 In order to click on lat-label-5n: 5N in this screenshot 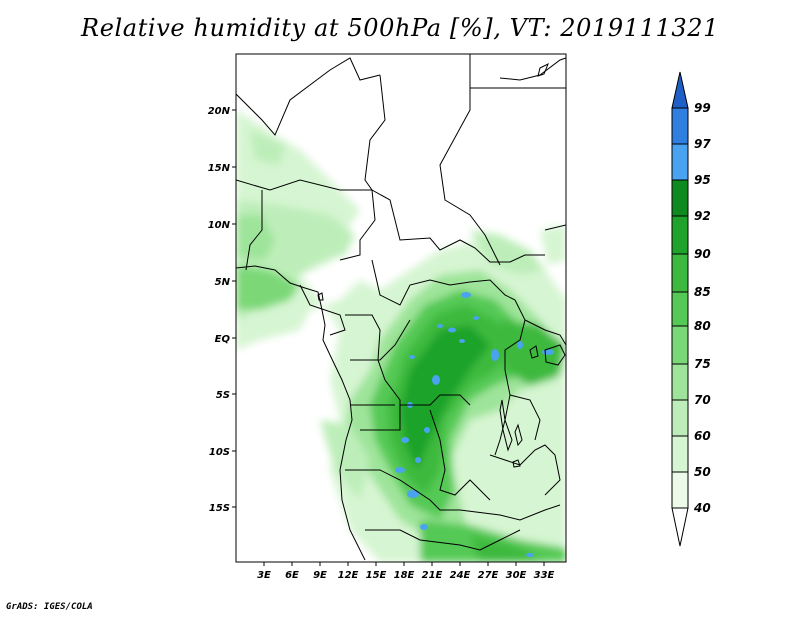, I will do `click(223, 282)`.